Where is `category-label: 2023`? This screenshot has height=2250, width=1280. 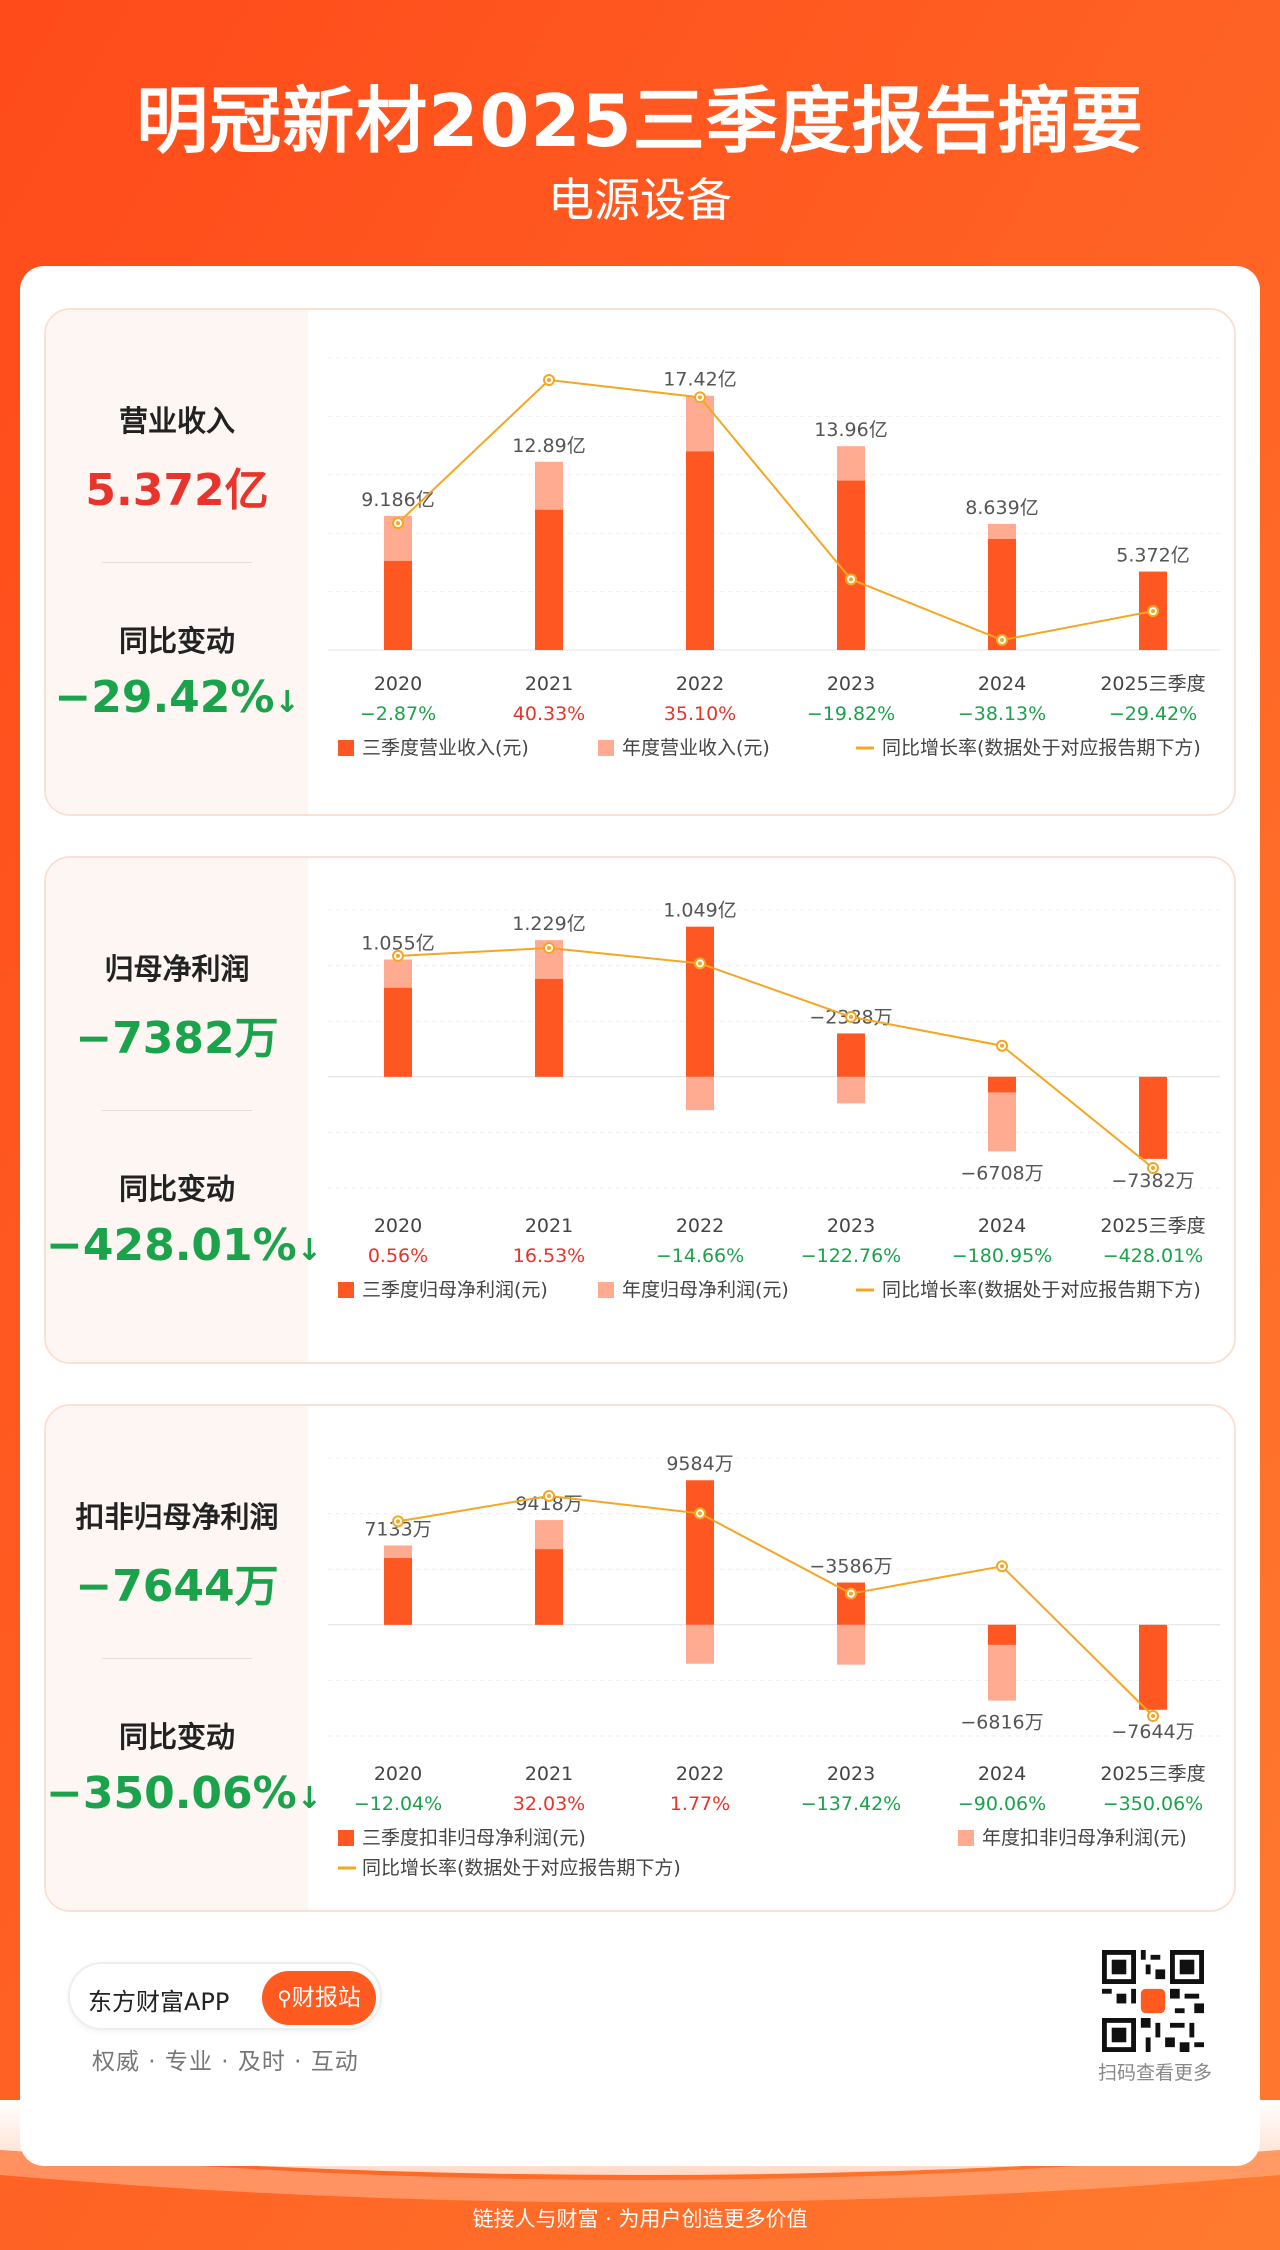
category-label: 2023 is located at coordinates (851, 1226).